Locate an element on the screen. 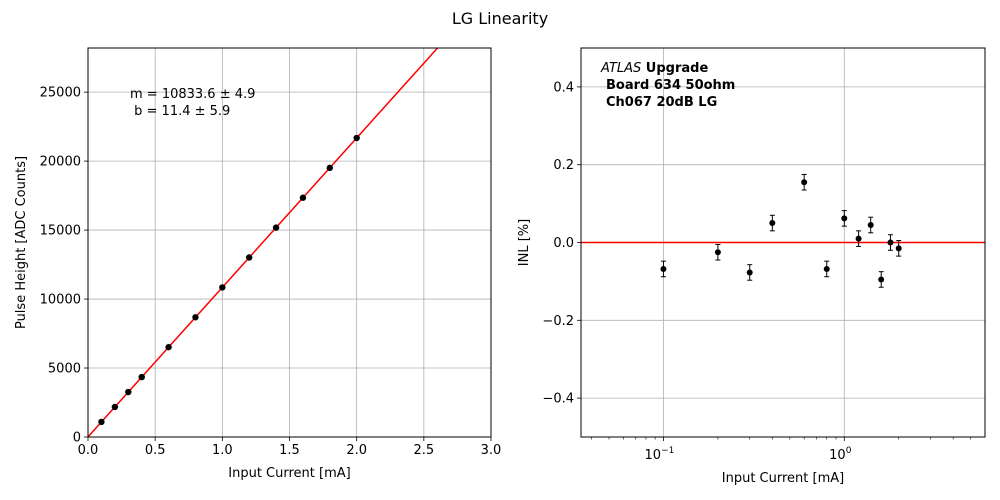  left-x-tick-label: 2.0 is located at coordinates (356, 450).